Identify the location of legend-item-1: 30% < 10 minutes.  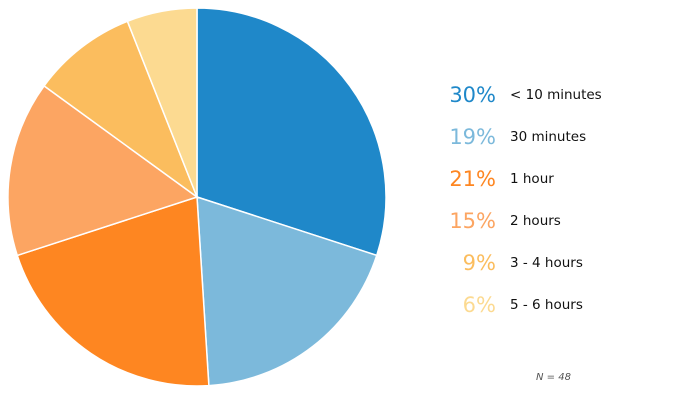
(555, 95).